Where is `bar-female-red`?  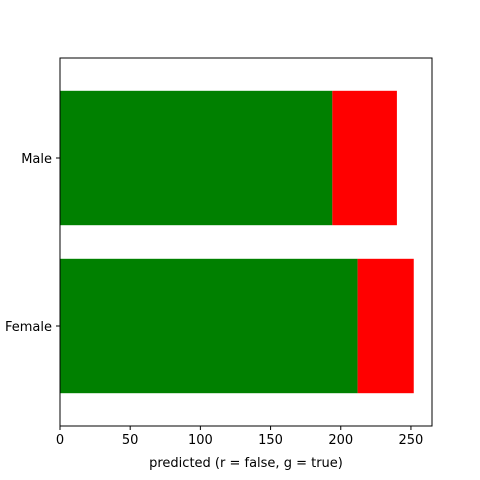
bar-female-red is located at coordinates (385, 326).